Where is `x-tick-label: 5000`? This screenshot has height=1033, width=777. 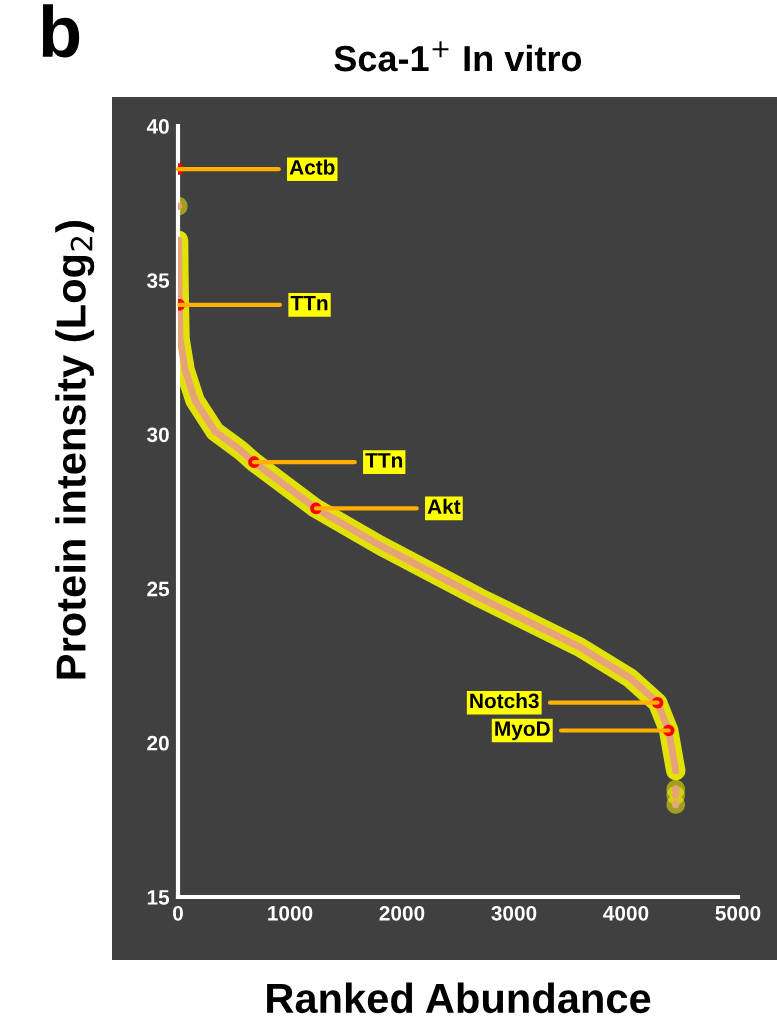
x-tick-label: 5000 is located at coordinates (738, 913).